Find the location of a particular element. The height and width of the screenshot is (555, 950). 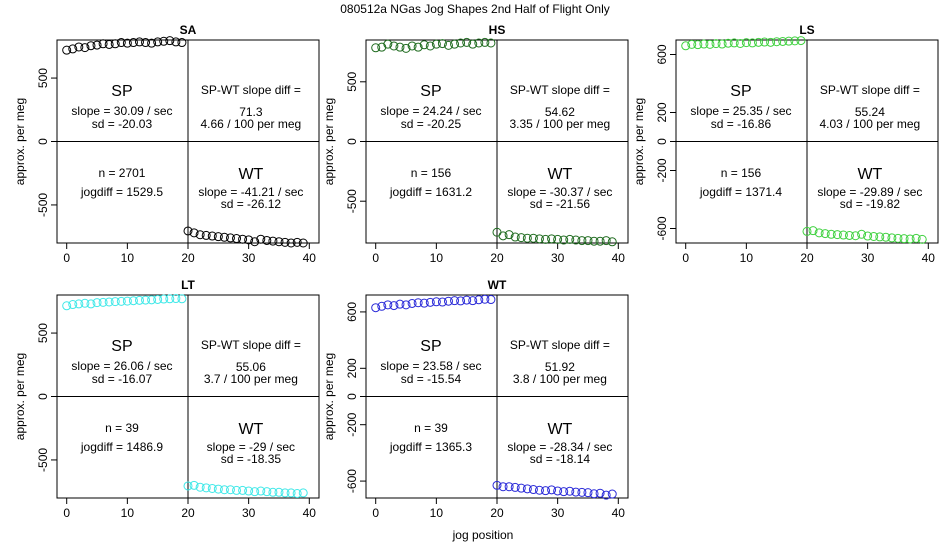

wt-slope: slope = -41.21 / sec is located at coordinates (250, 192).